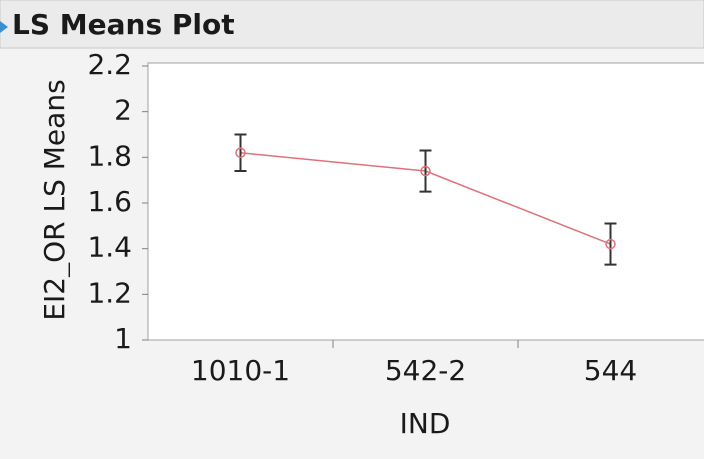  Describe the element at coordinates (109, 292) in the screenshot. I see `y-tick-label: 1.2` at that location.